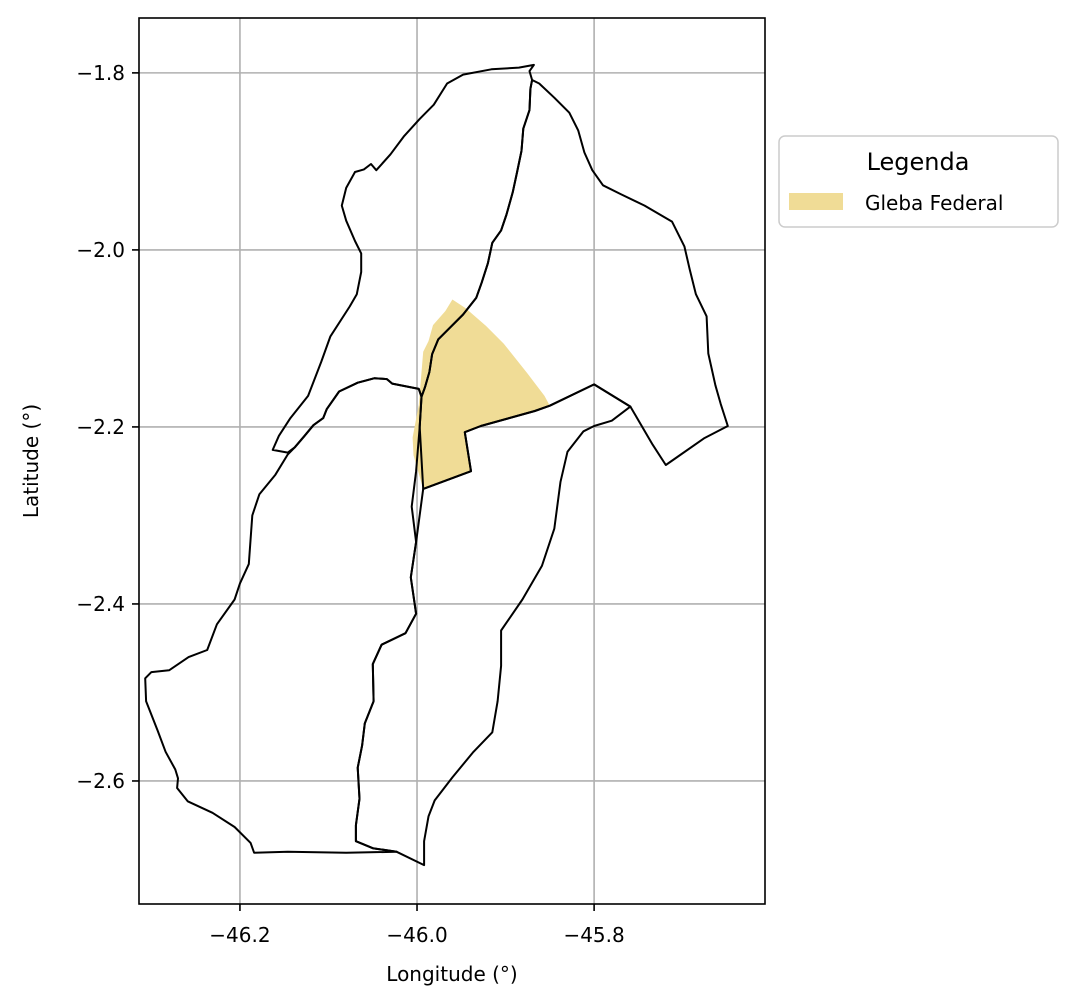  I want to click on legend-frame, so click(918, 181).